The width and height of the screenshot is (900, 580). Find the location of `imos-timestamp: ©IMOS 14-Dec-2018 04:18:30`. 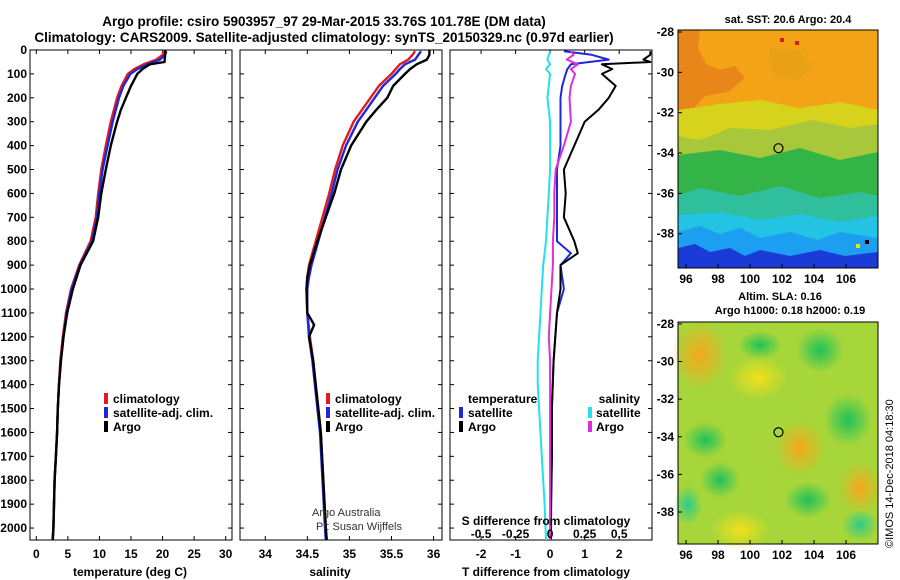

imos-timestamp: ©IMOS 14-Dec-2018 04:18:30 is located at coordinates (890, 473).